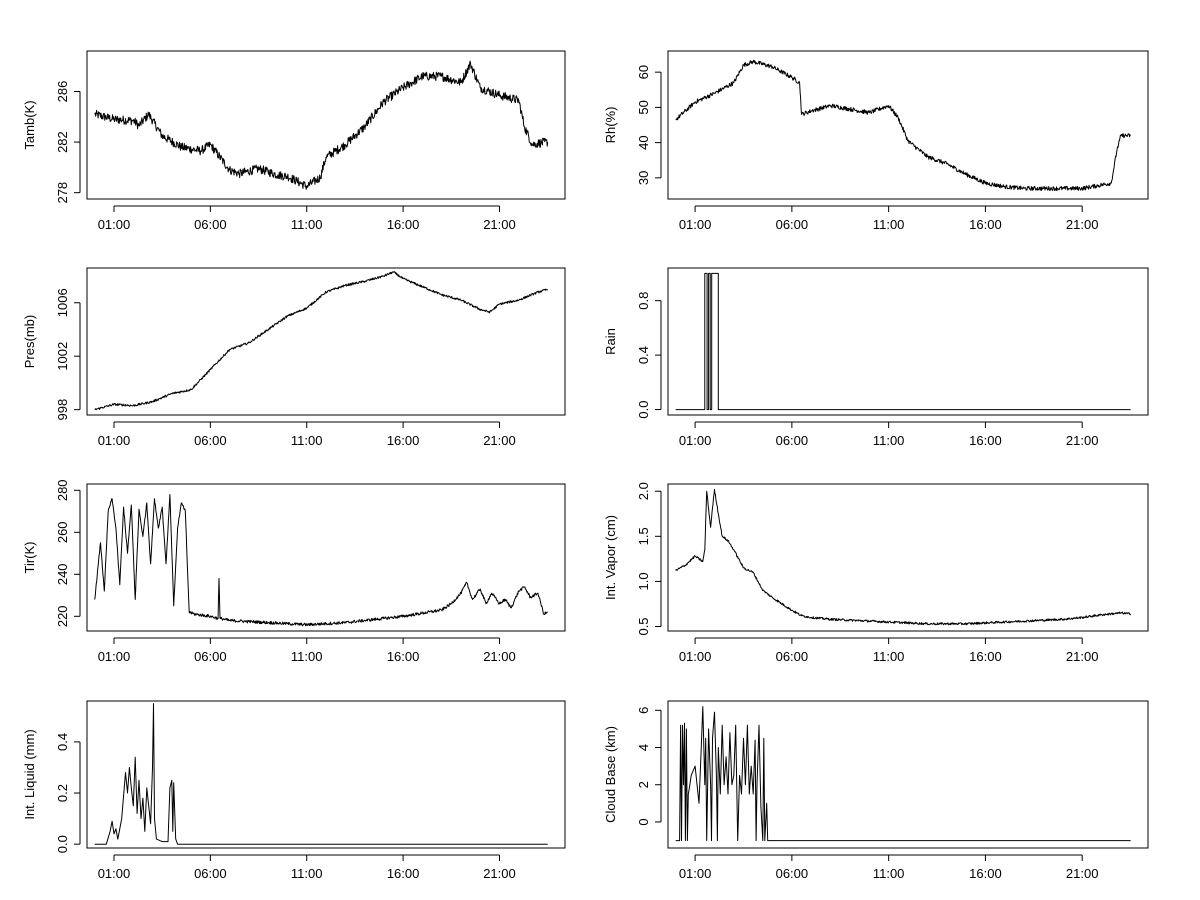 The image size is (1200, 900). Describe the element at coordinates (62, 356) in the screenshot. I see `y-tick-label: 1002` at that location.